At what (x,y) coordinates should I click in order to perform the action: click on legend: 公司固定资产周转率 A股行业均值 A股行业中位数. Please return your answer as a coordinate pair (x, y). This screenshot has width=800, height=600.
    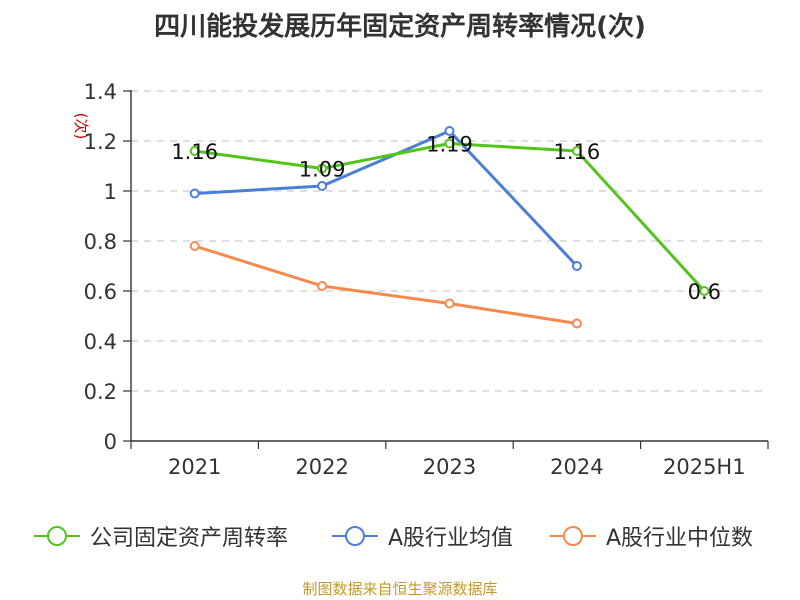
    Looking at the image, I should click on (400, 536).